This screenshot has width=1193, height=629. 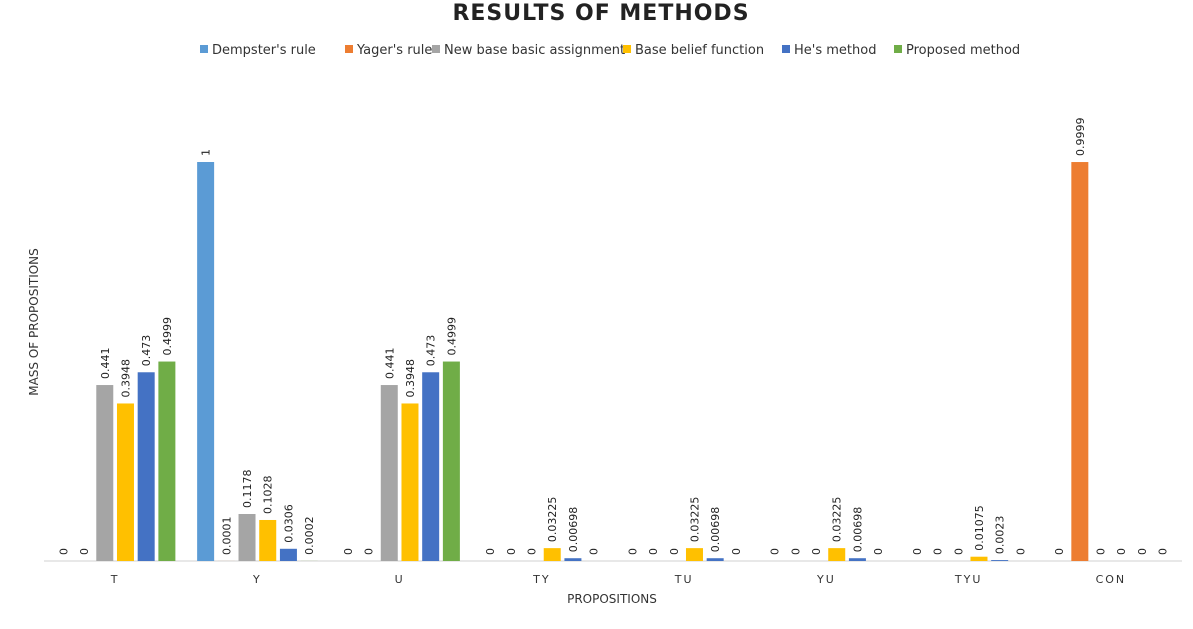 What do you see at coordinates (84, 551) in the screenshot?
I see `data-label-T-1: 0` at bounding box center [84, 551].